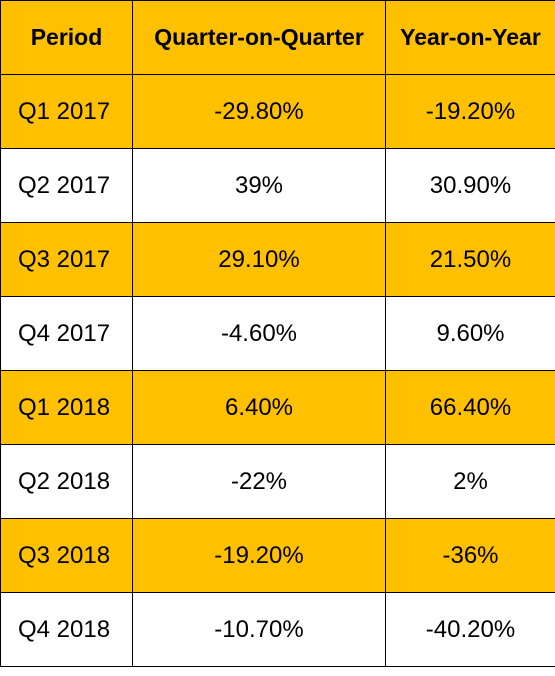 This screenshot has width=555, height=676. Describe the element at coordinates (66, 111) in the screenshot. I see `period-cell: Q1 2017` at that location.